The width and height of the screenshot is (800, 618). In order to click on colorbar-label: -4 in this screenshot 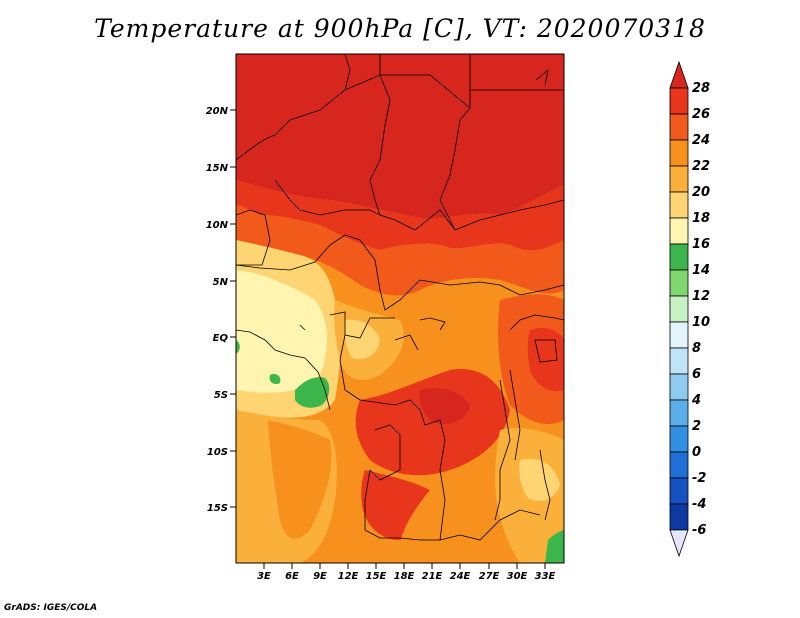, I will do `click(699, 504)`.